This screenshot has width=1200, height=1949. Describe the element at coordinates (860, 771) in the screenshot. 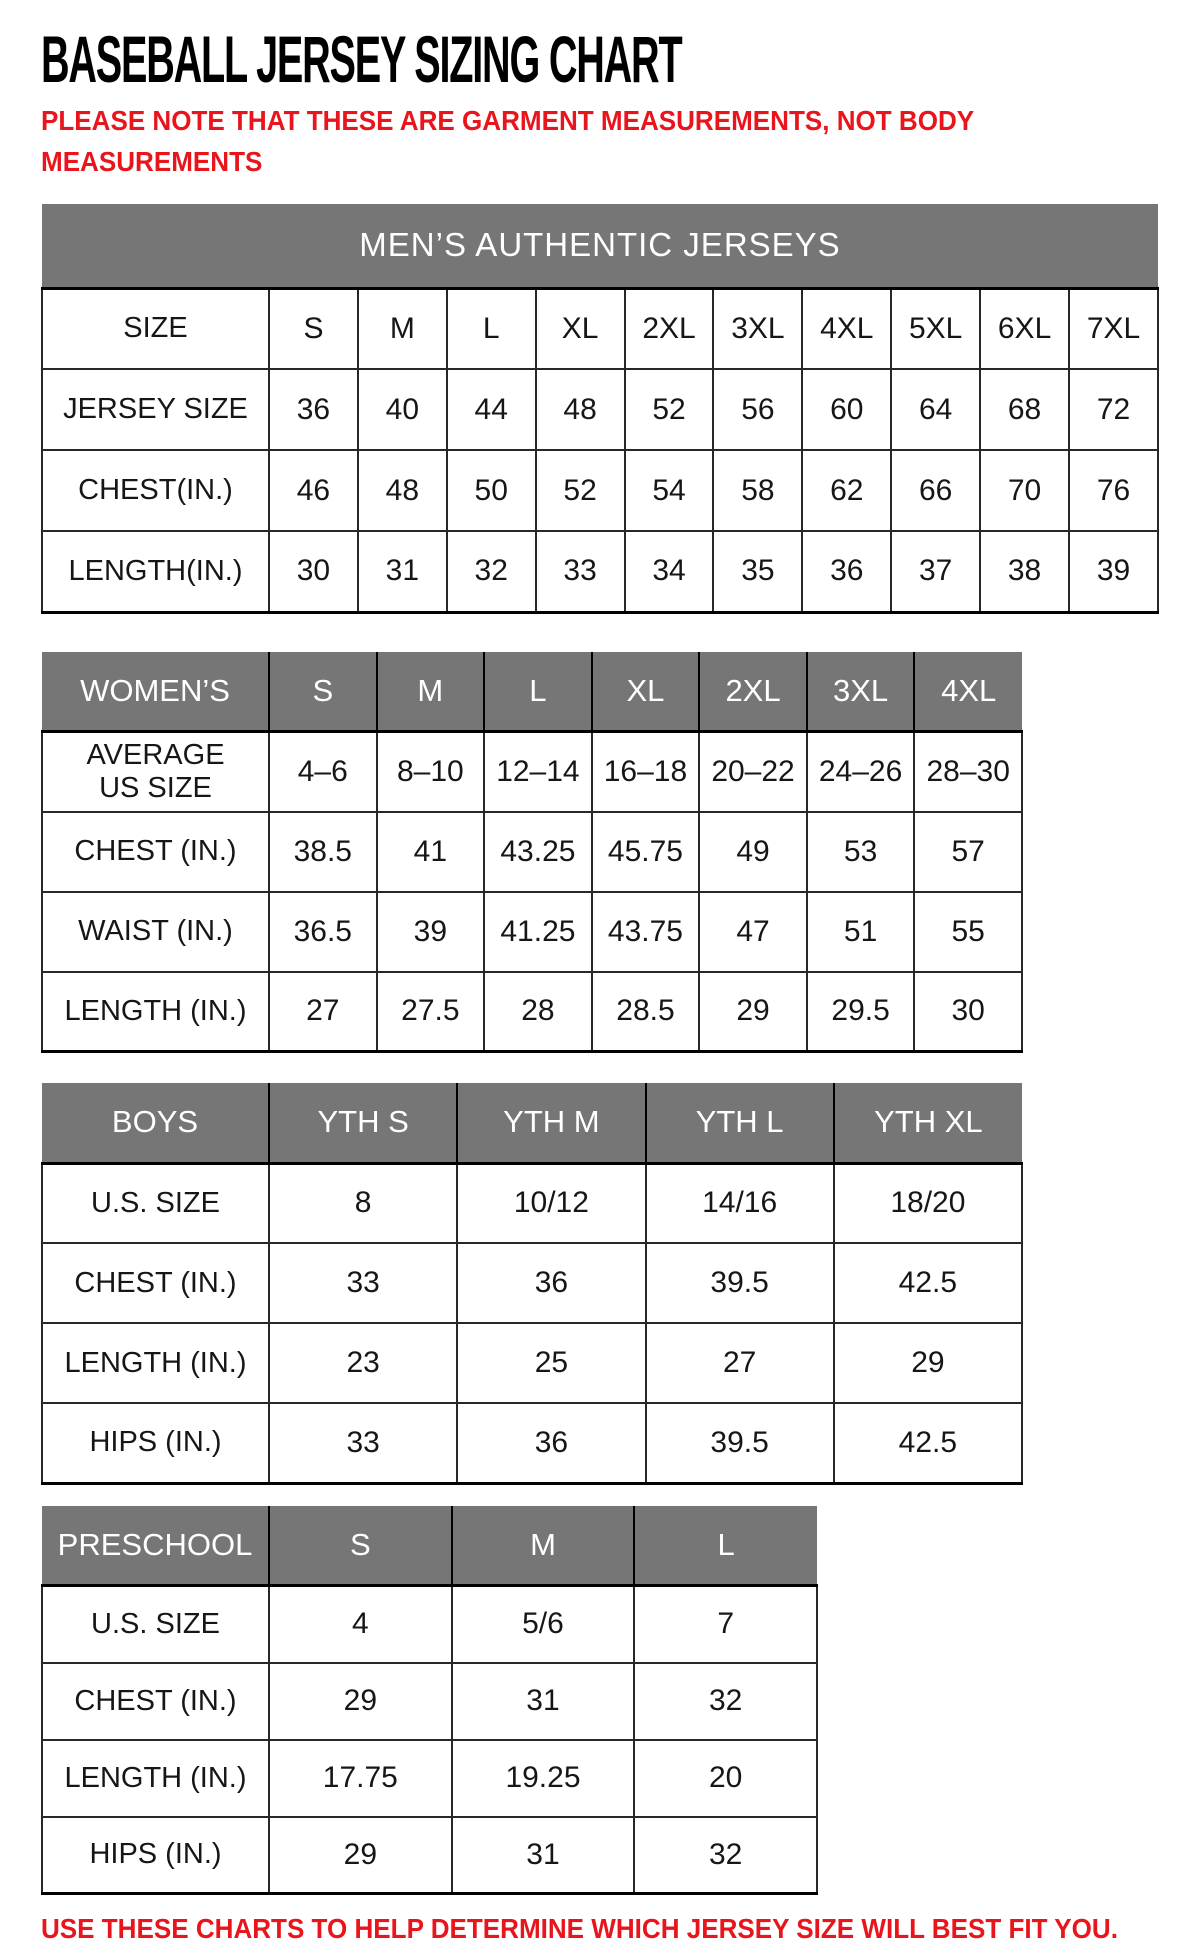

I see `table-cell: 24–26` at that location.